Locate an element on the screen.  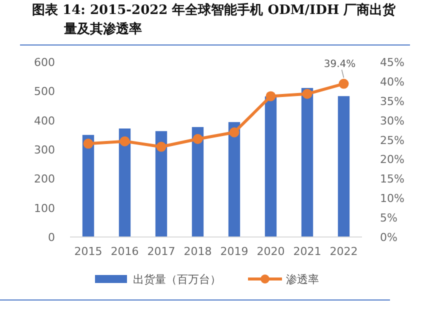
legend-label: 渗透率 is located at coordinates (302, 279).